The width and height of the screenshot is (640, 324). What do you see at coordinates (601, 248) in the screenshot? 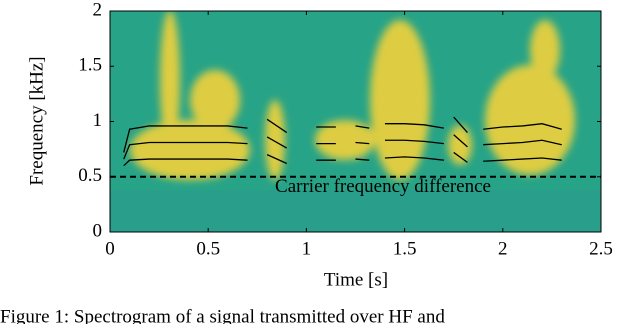
I see `x-tick-label: 2.5` at bounding box center [601, 248].